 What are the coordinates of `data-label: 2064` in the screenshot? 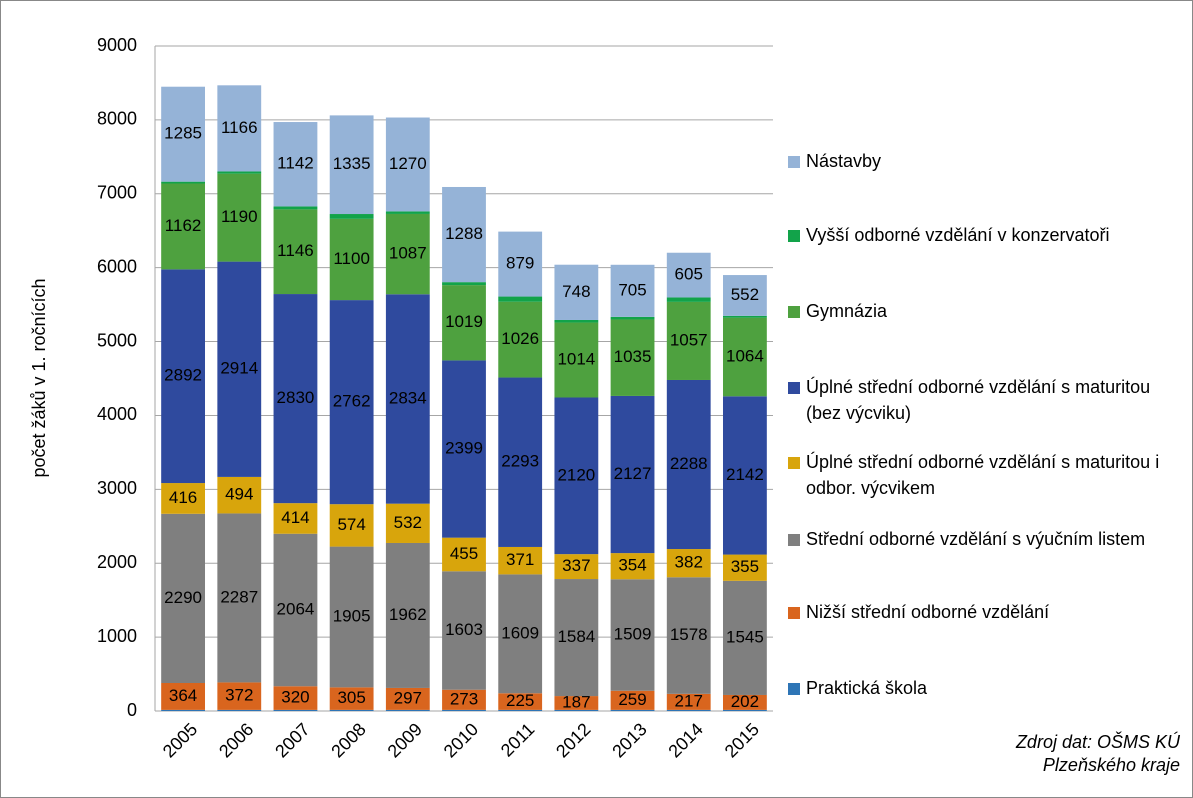 It's located at (296, 608).